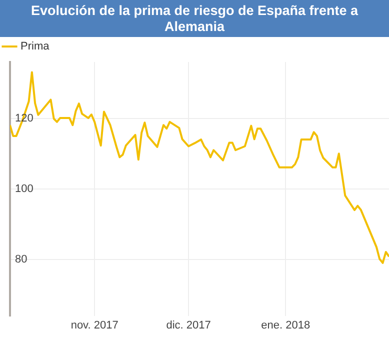 The width and height of the screenshot is (389, 337). What do you see at coordinates (21, 259) in the screenshot?
I see `y-tick-label: 80` at bounding box center [21, 259].